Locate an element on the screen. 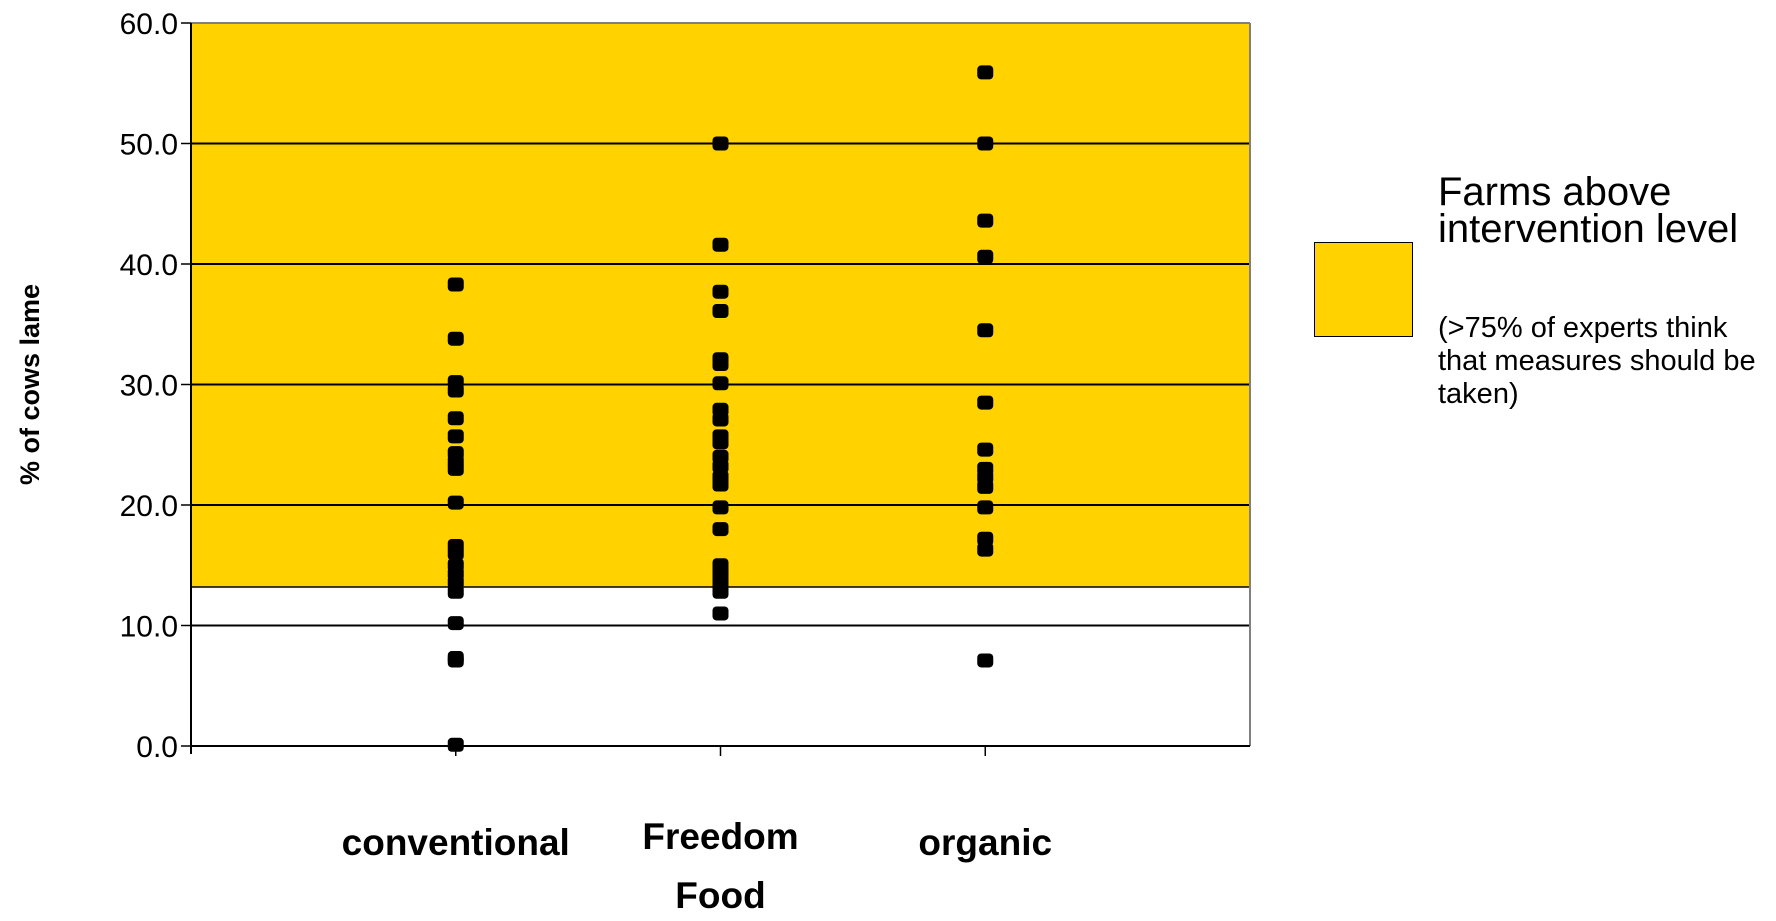  y-tick-label: 20.0 is located at coordinates (149, 506).